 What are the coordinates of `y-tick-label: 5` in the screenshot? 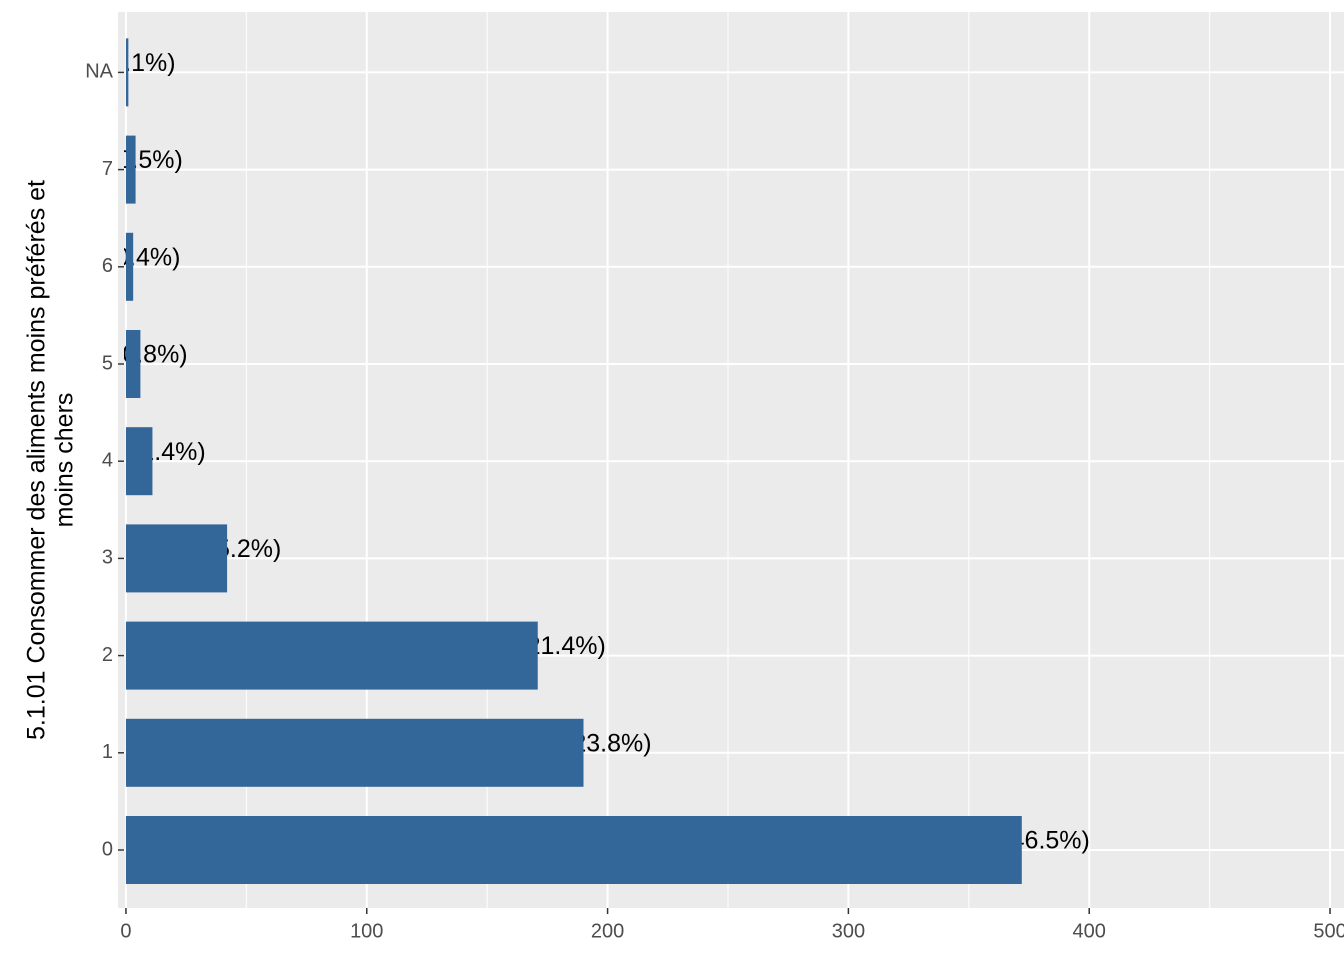 It's located at (107, 363).